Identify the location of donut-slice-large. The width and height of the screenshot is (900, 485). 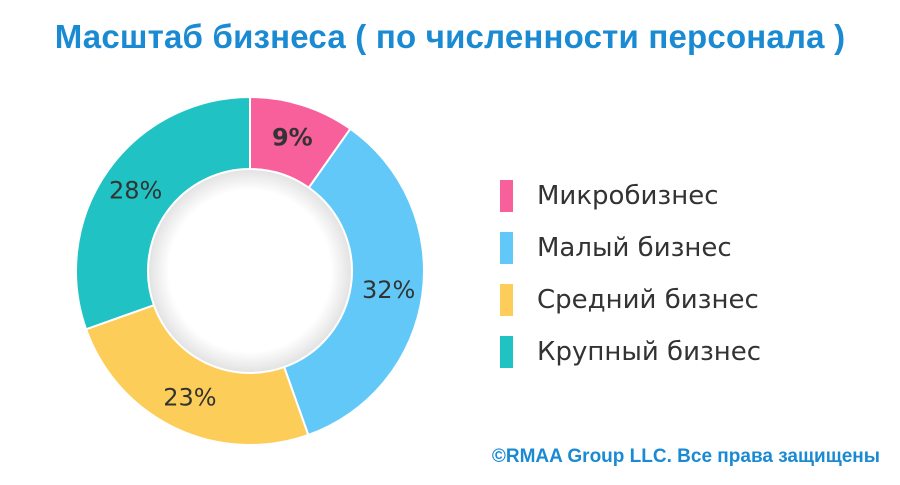
(163, 213).